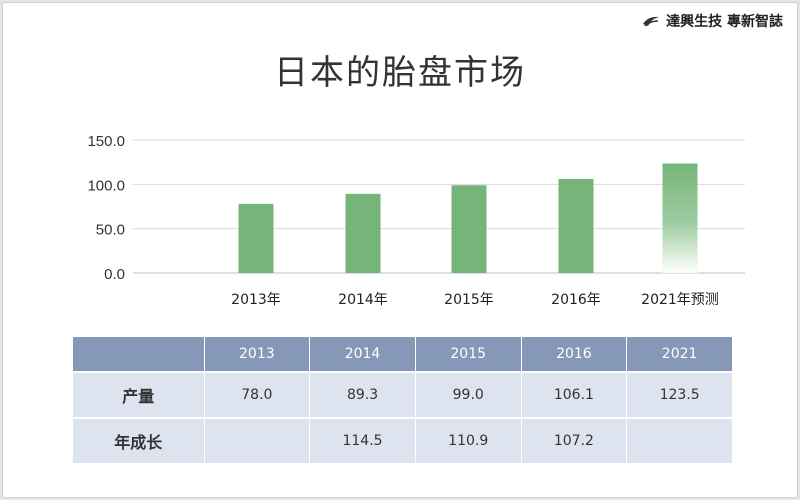  Describe the element at coordinates (363, 300) in the screenshot. I see `x-tick-label: 2014年` at that location.